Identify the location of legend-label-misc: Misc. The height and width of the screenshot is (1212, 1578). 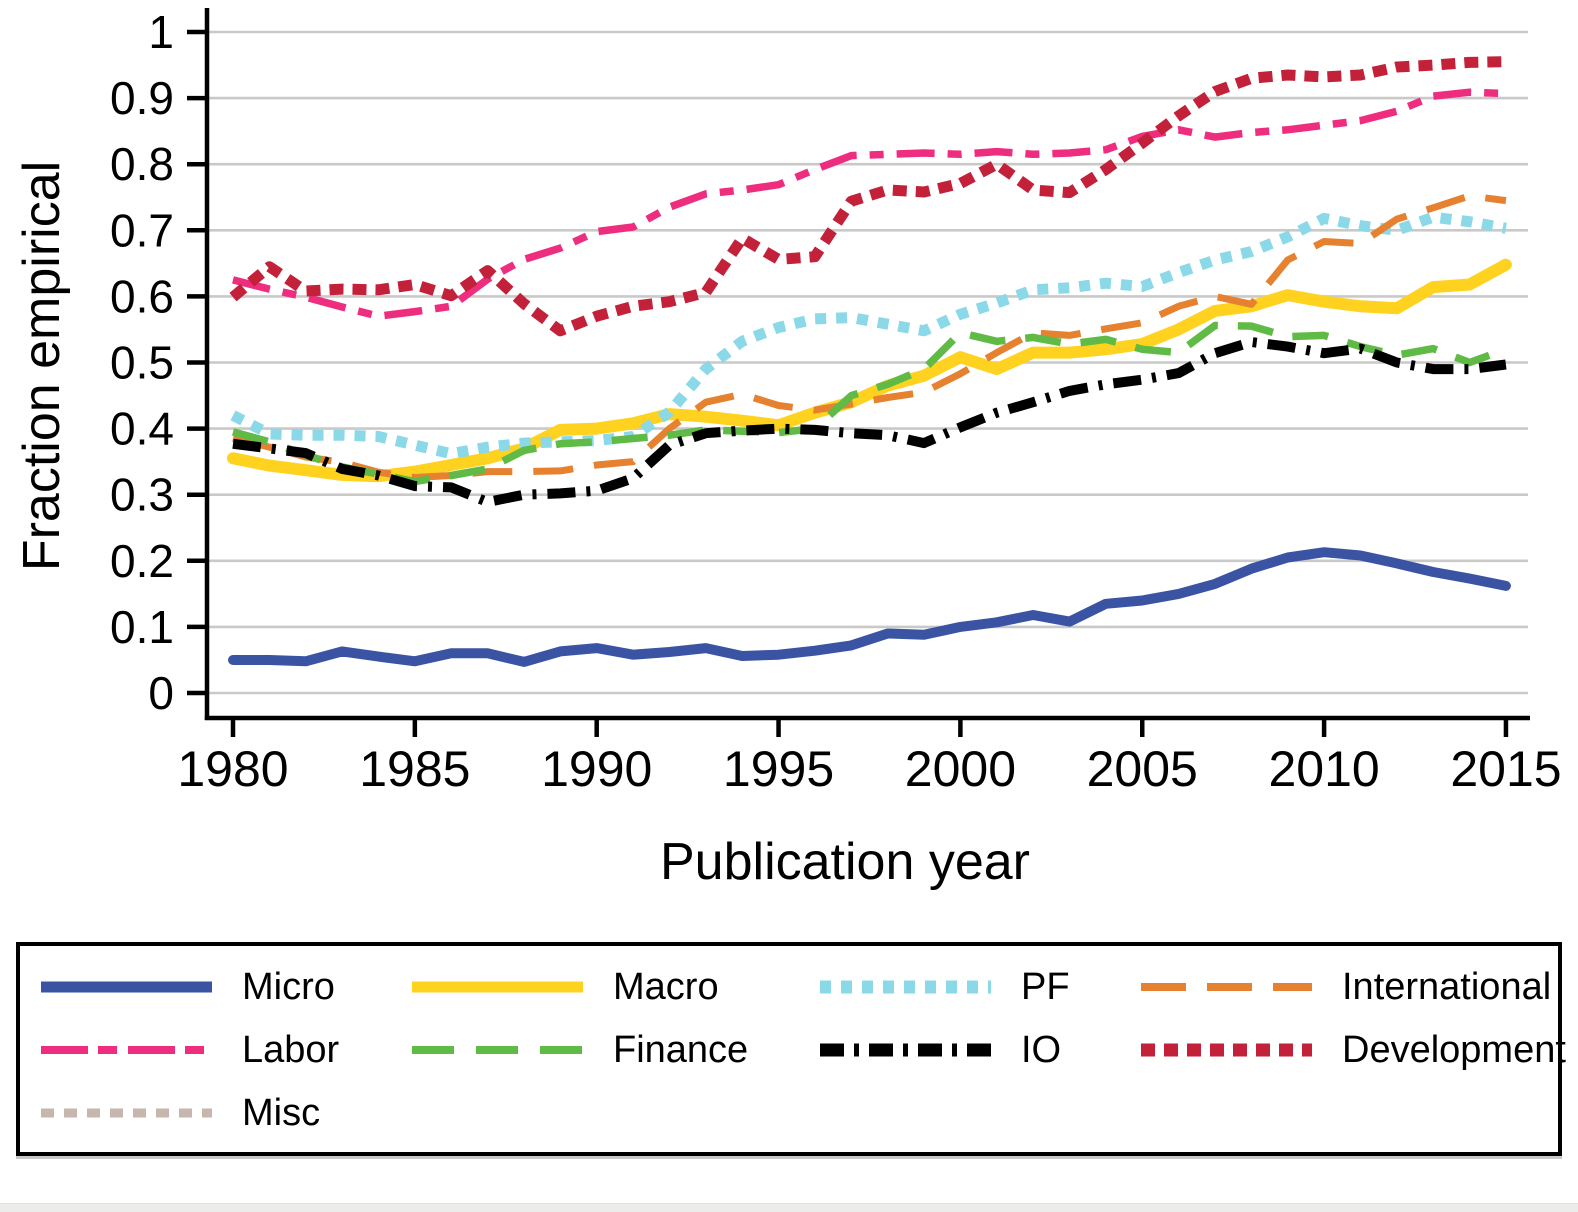
(281, 1113).